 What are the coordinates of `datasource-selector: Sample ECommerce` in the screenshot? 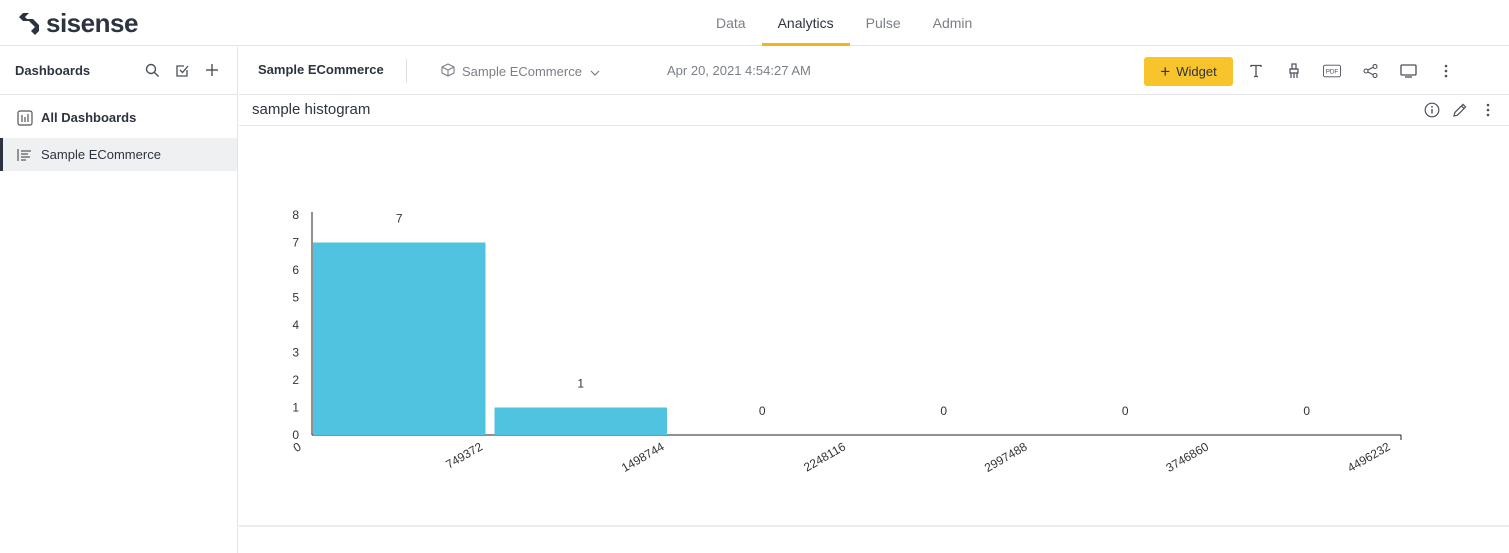 It's located at (520, 71).